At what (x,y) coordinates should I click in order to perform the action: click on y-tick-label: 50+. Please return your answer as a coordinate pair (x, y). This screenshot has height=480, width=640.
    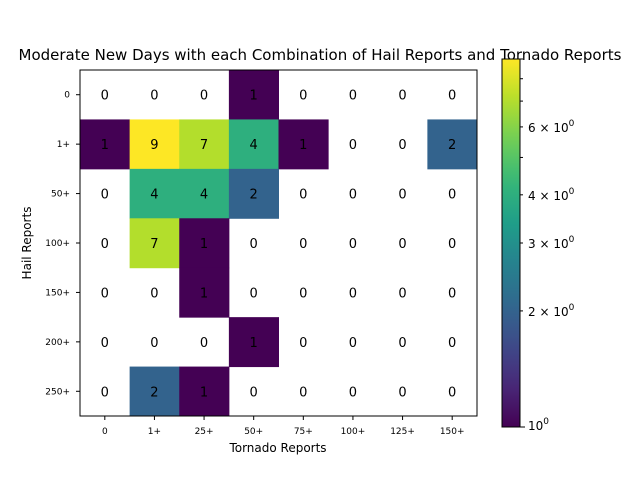
    Looking at the image, I should click on (60, 195).